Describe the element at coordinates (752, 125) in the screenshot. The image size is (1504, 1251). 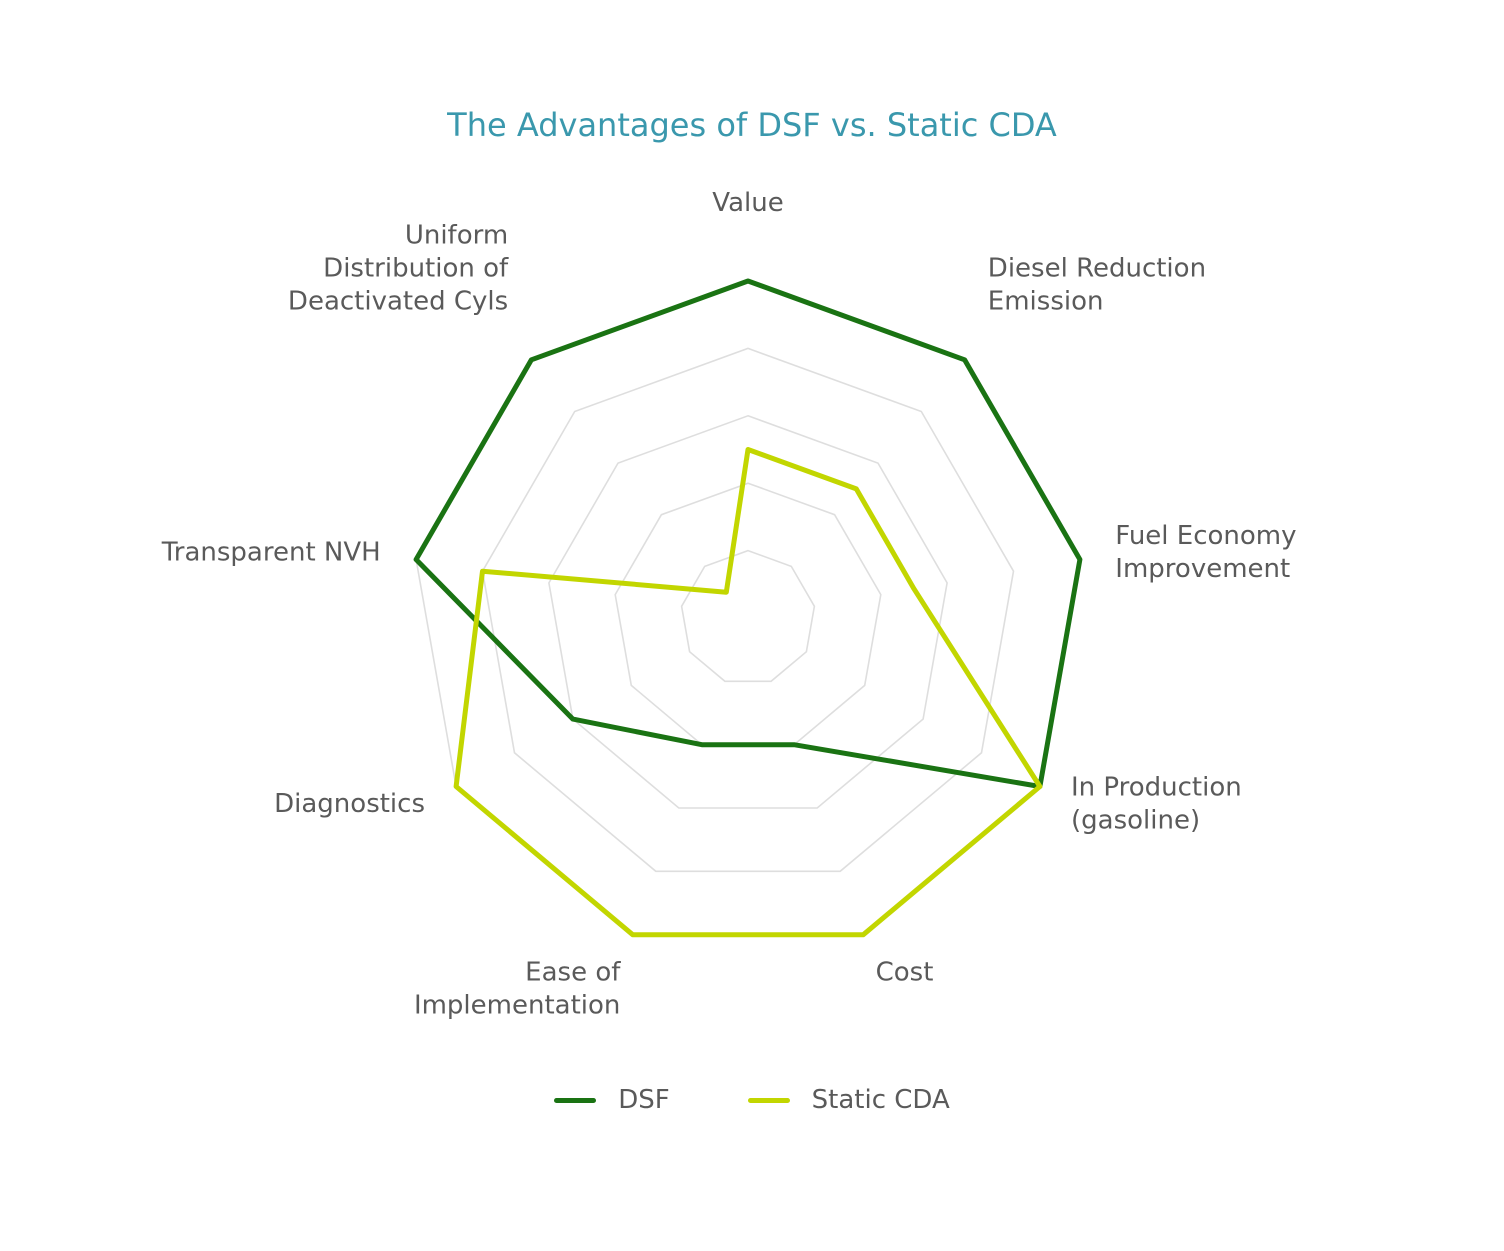
I see `chart-title: The Advantages of DSF vs. Static CDA` at that location.